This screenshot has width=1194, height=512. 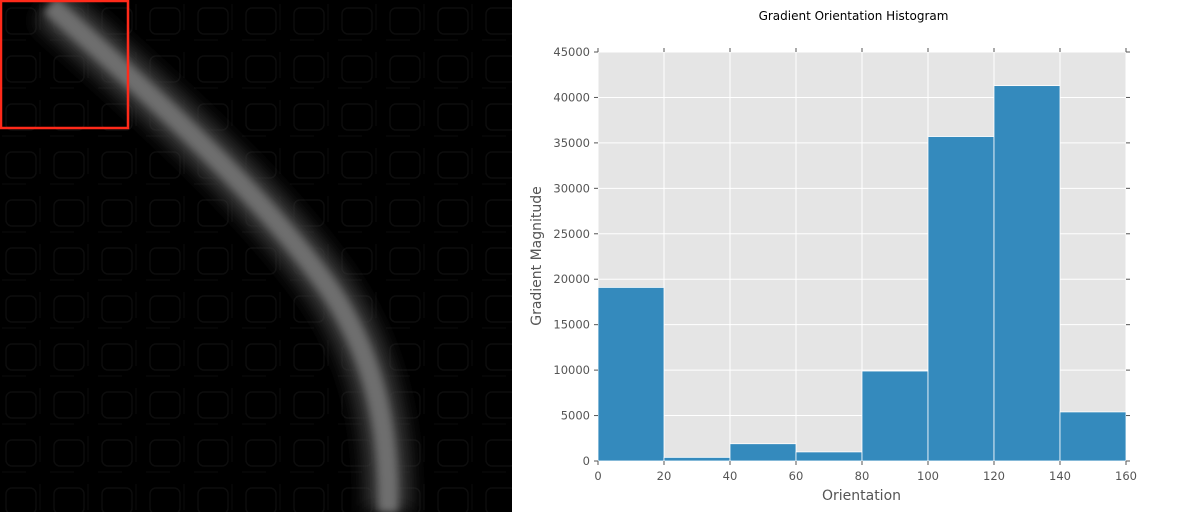 I want to click on x-tick-label: 140, so click(x=1060, y=476).